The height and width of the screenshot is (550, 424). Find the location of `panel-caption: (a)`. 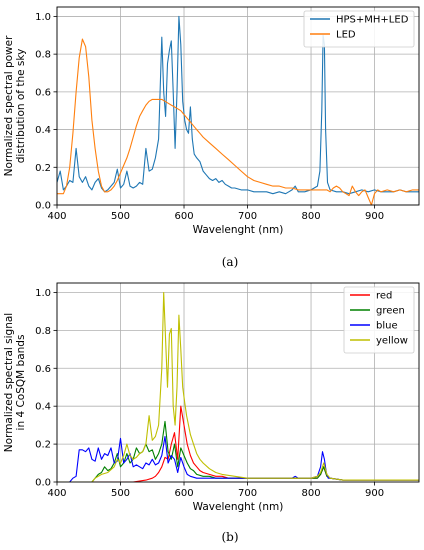

panel-caption: (a) is located at coordinates (230, 262).